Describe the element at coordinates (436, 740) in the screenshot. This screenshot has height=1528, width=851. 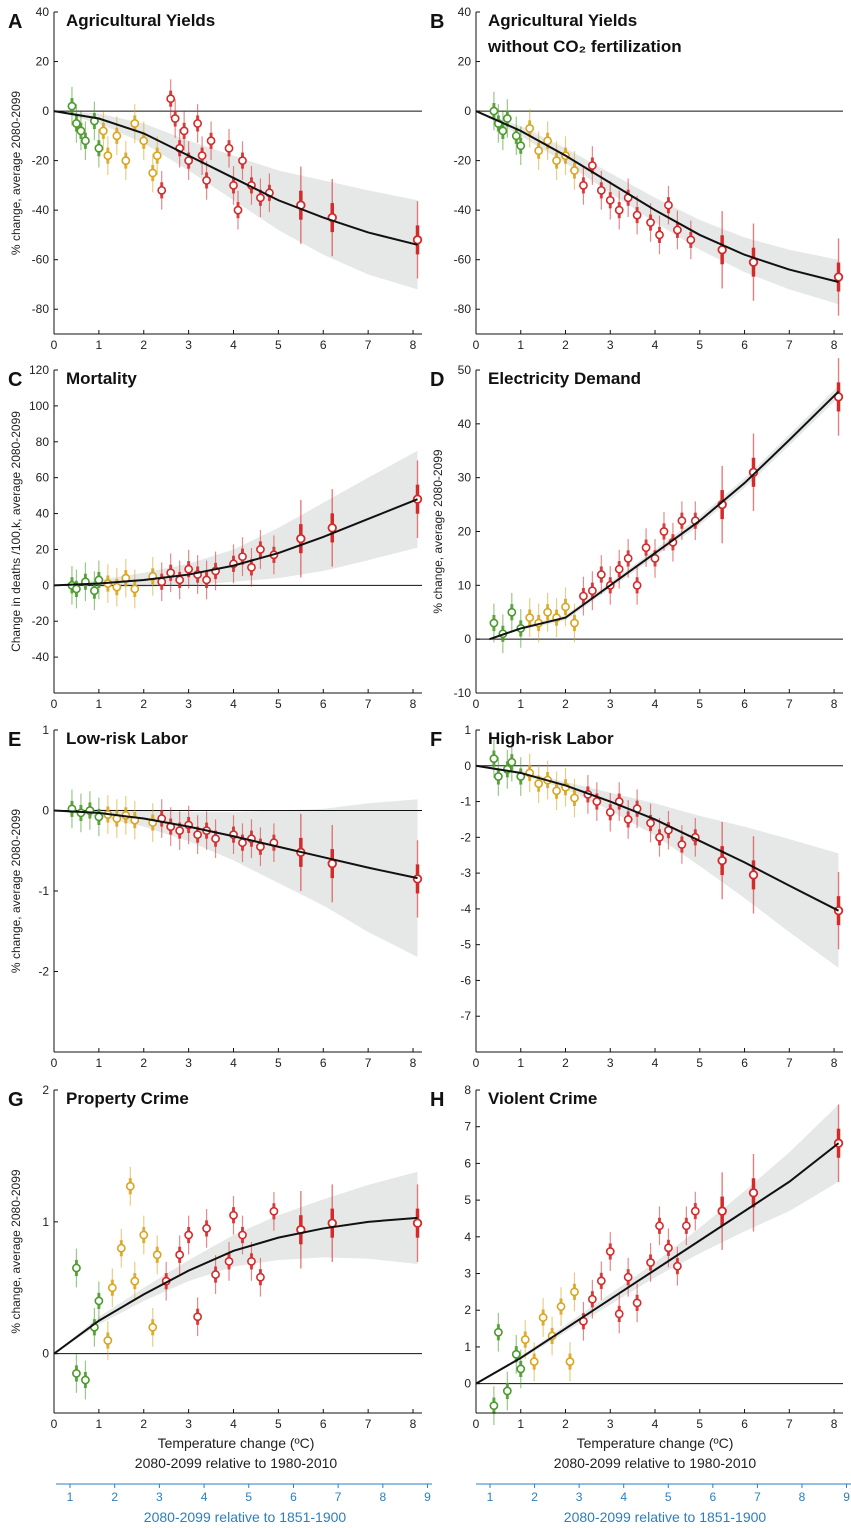
I see `panel-letter: F` at that location.